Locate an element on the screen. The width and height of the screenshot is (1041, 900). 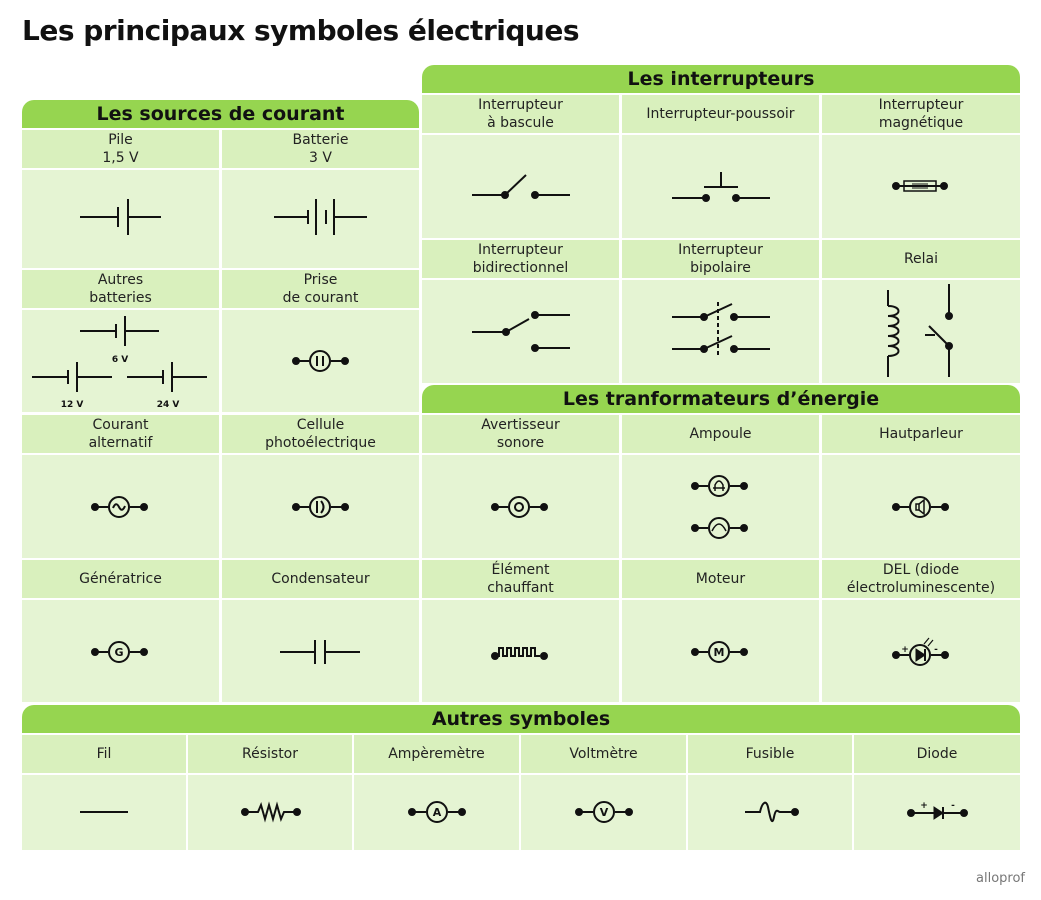
label-bascule: Interrupteur à bascule is located at coordinates (520, 114).